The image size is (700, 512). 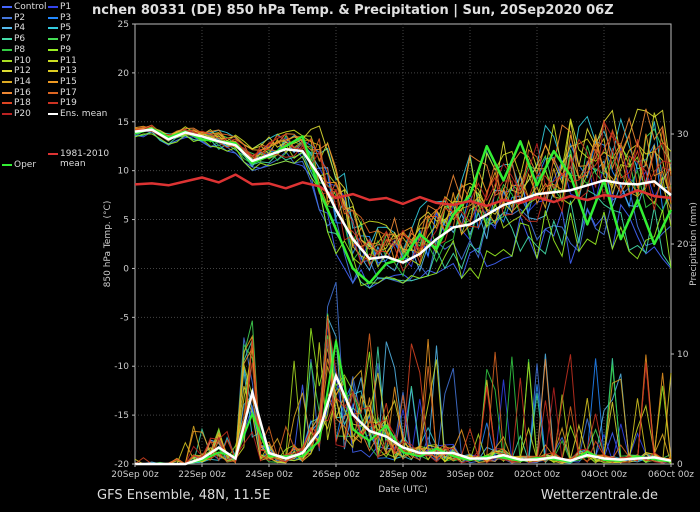 I want to click on y-tick-label: -10, so click(x=121, y=367).